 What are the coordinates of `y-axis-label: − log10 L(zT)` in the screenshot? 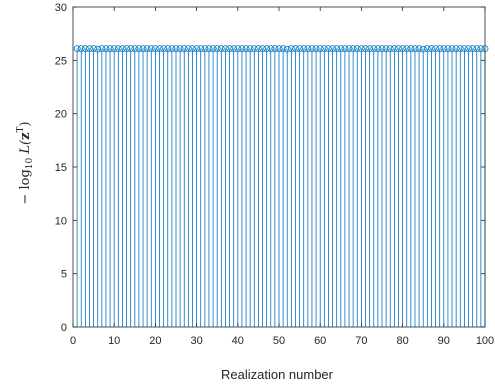 It's located at (25, 162).